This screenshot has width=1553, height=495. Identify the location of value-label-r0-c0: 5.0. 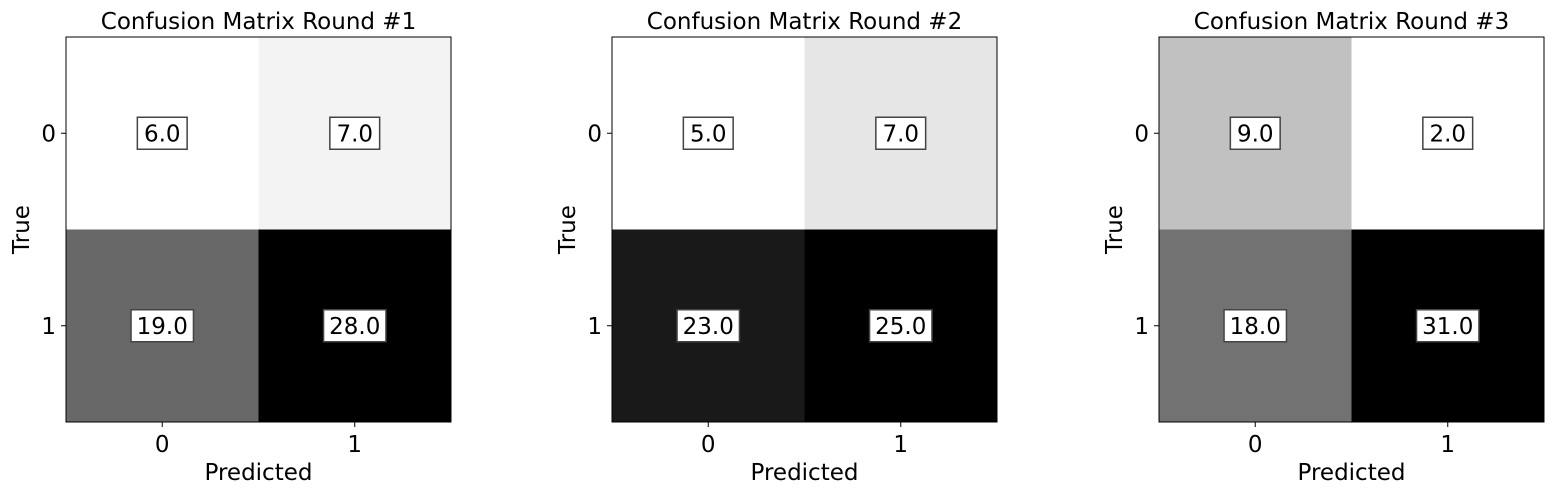
(708, 134).